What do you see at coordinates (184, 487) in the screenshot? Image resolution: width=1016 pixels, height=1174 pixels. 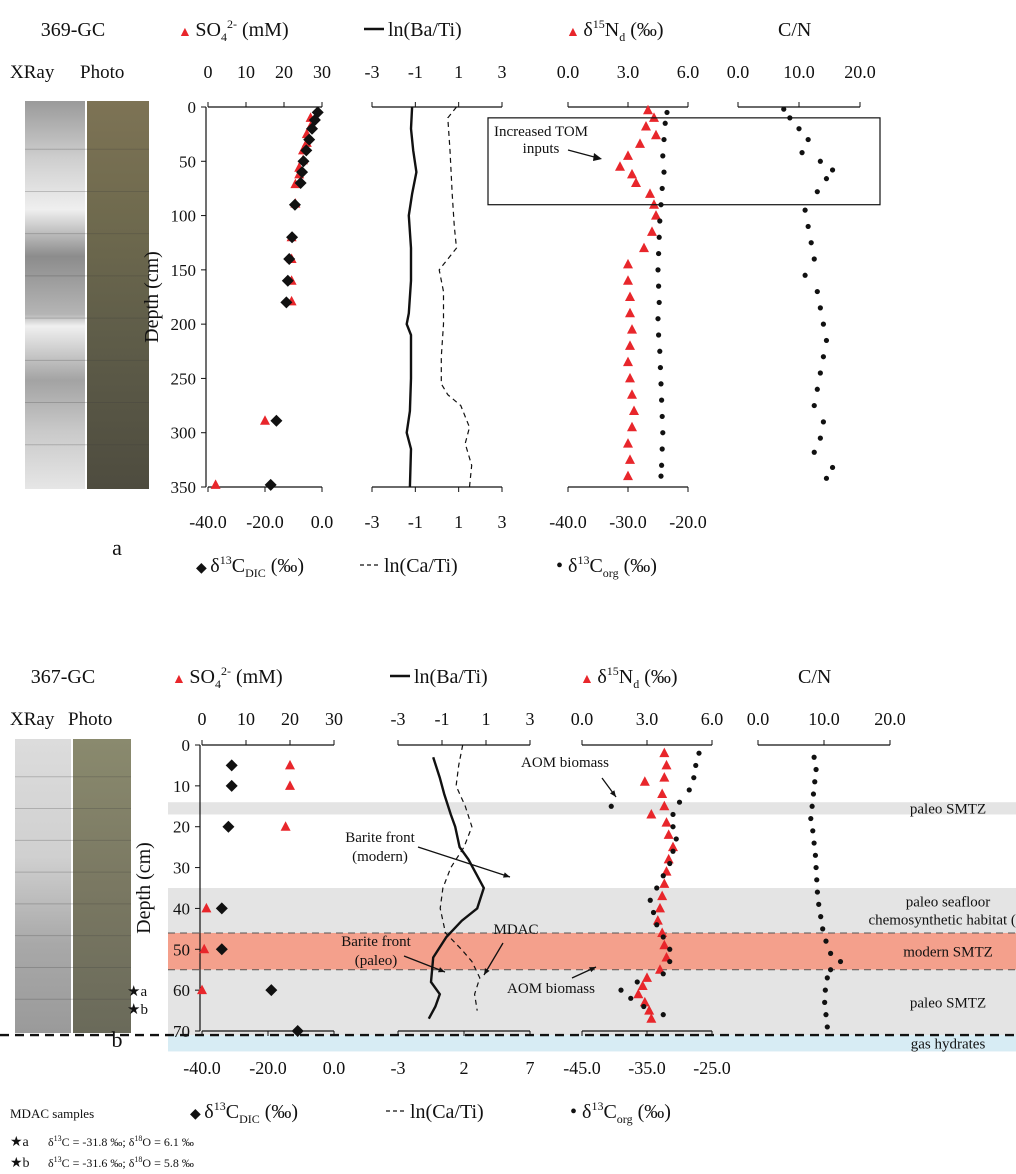 I see `depth-tick-label: 350` at bounding box center [184, 487].